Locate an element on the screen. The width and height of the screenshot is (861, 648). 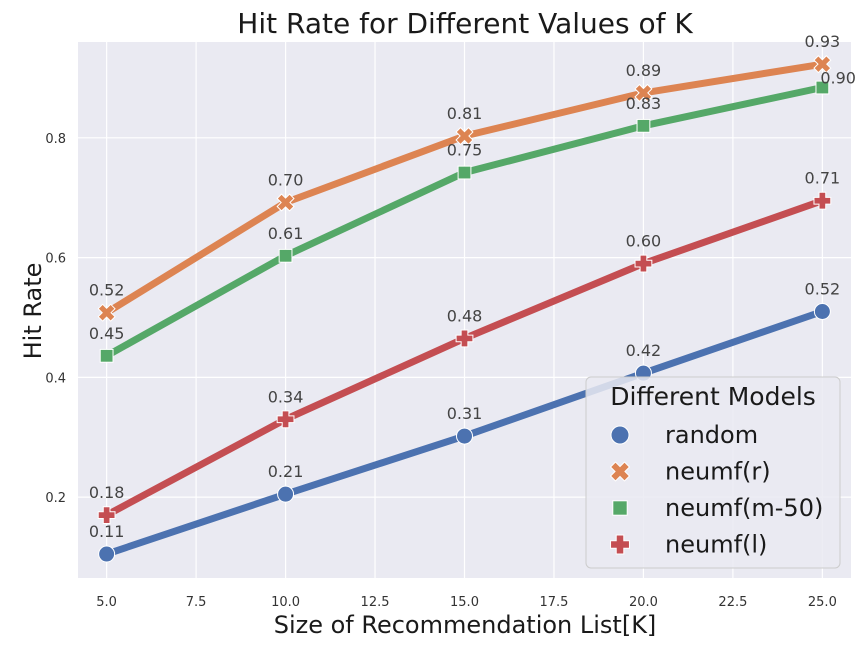
data-label-neumf-r: 0.52 is located at coordinates (107, 290).